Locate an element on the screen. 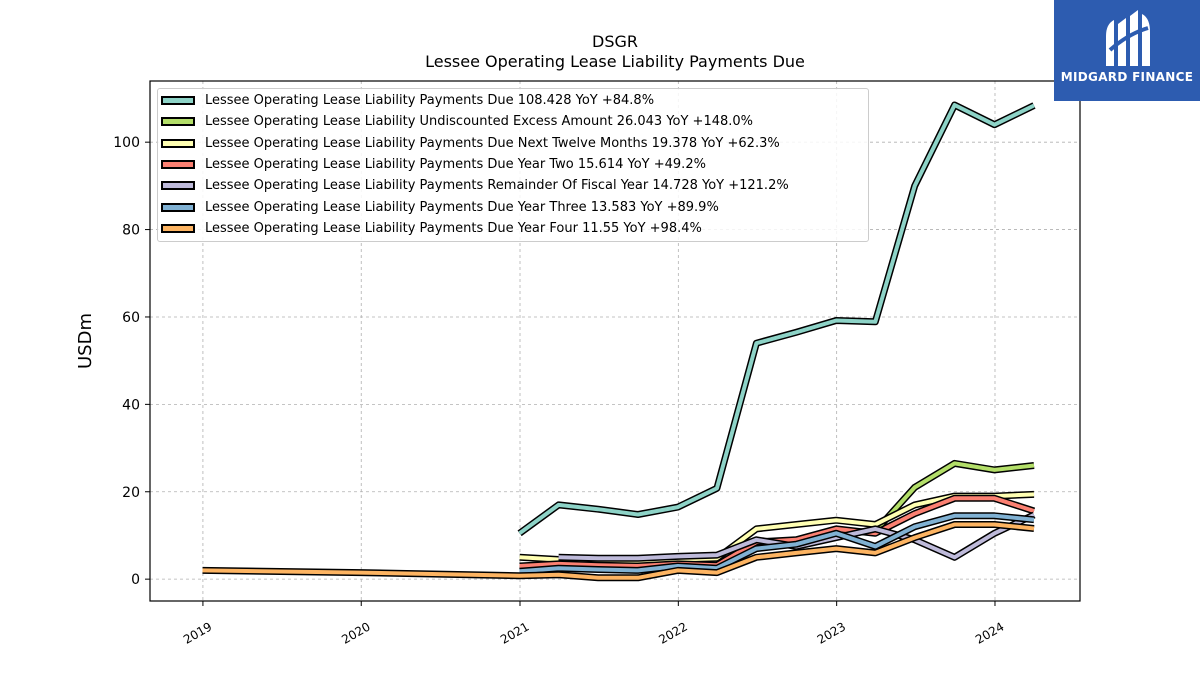  y-tick-label: 100 is located at coordinates (126, 143).